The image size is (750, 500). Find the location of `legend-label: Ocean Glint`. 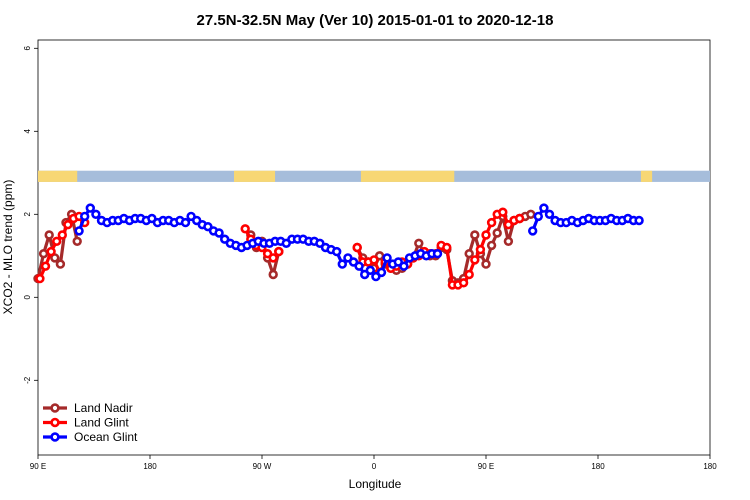

legend-label: Ocean Glint is located at coordinates (106, 437).